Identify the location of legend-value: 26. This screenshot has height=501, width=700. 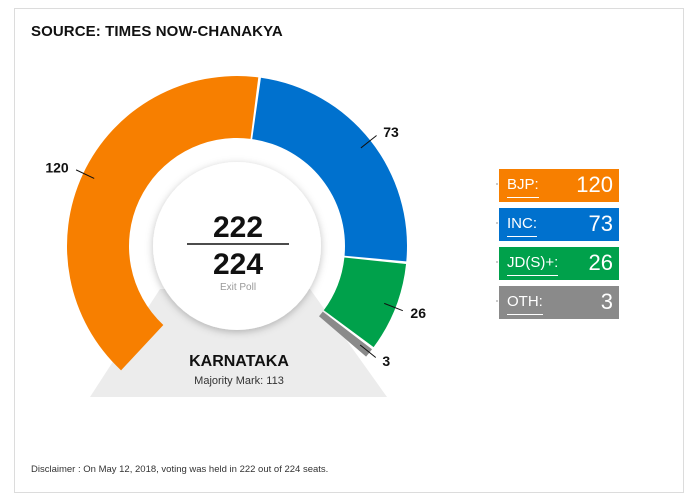
(600, 262).